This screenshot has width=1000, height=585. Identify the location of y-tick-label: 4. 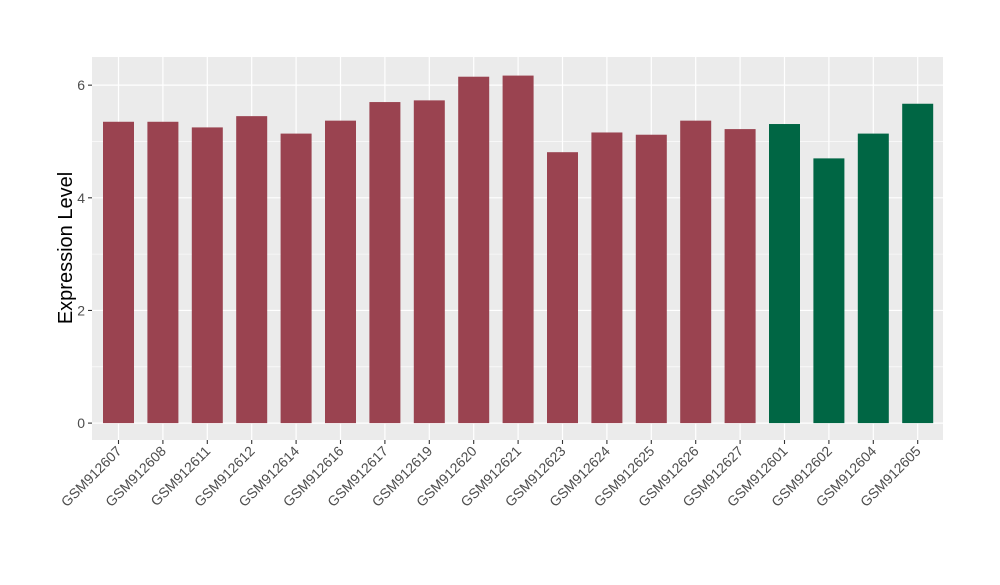
(81, 198).